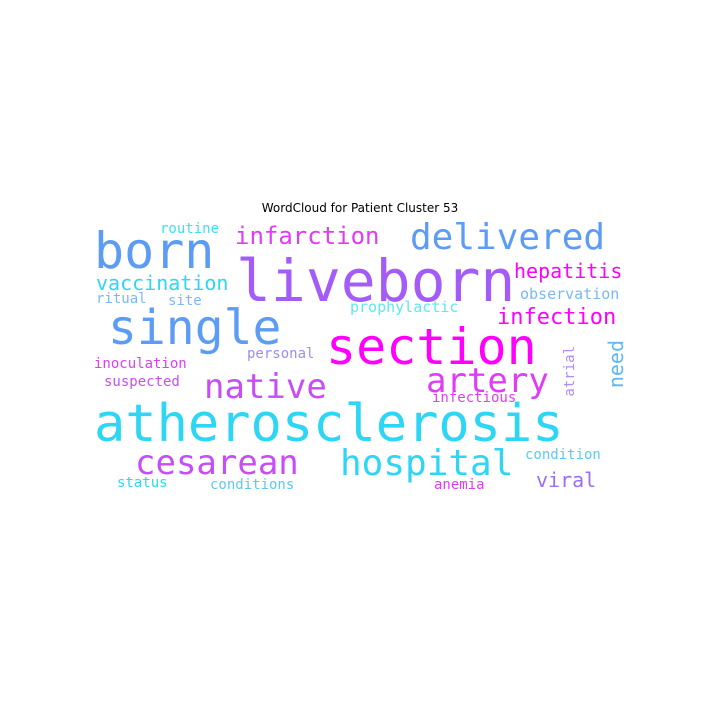 The height and width of the screenshot is (720, 720). Describe the element at coordinates (121, 299) in the screenshot. I see `word-ritual: ritual` at that location.